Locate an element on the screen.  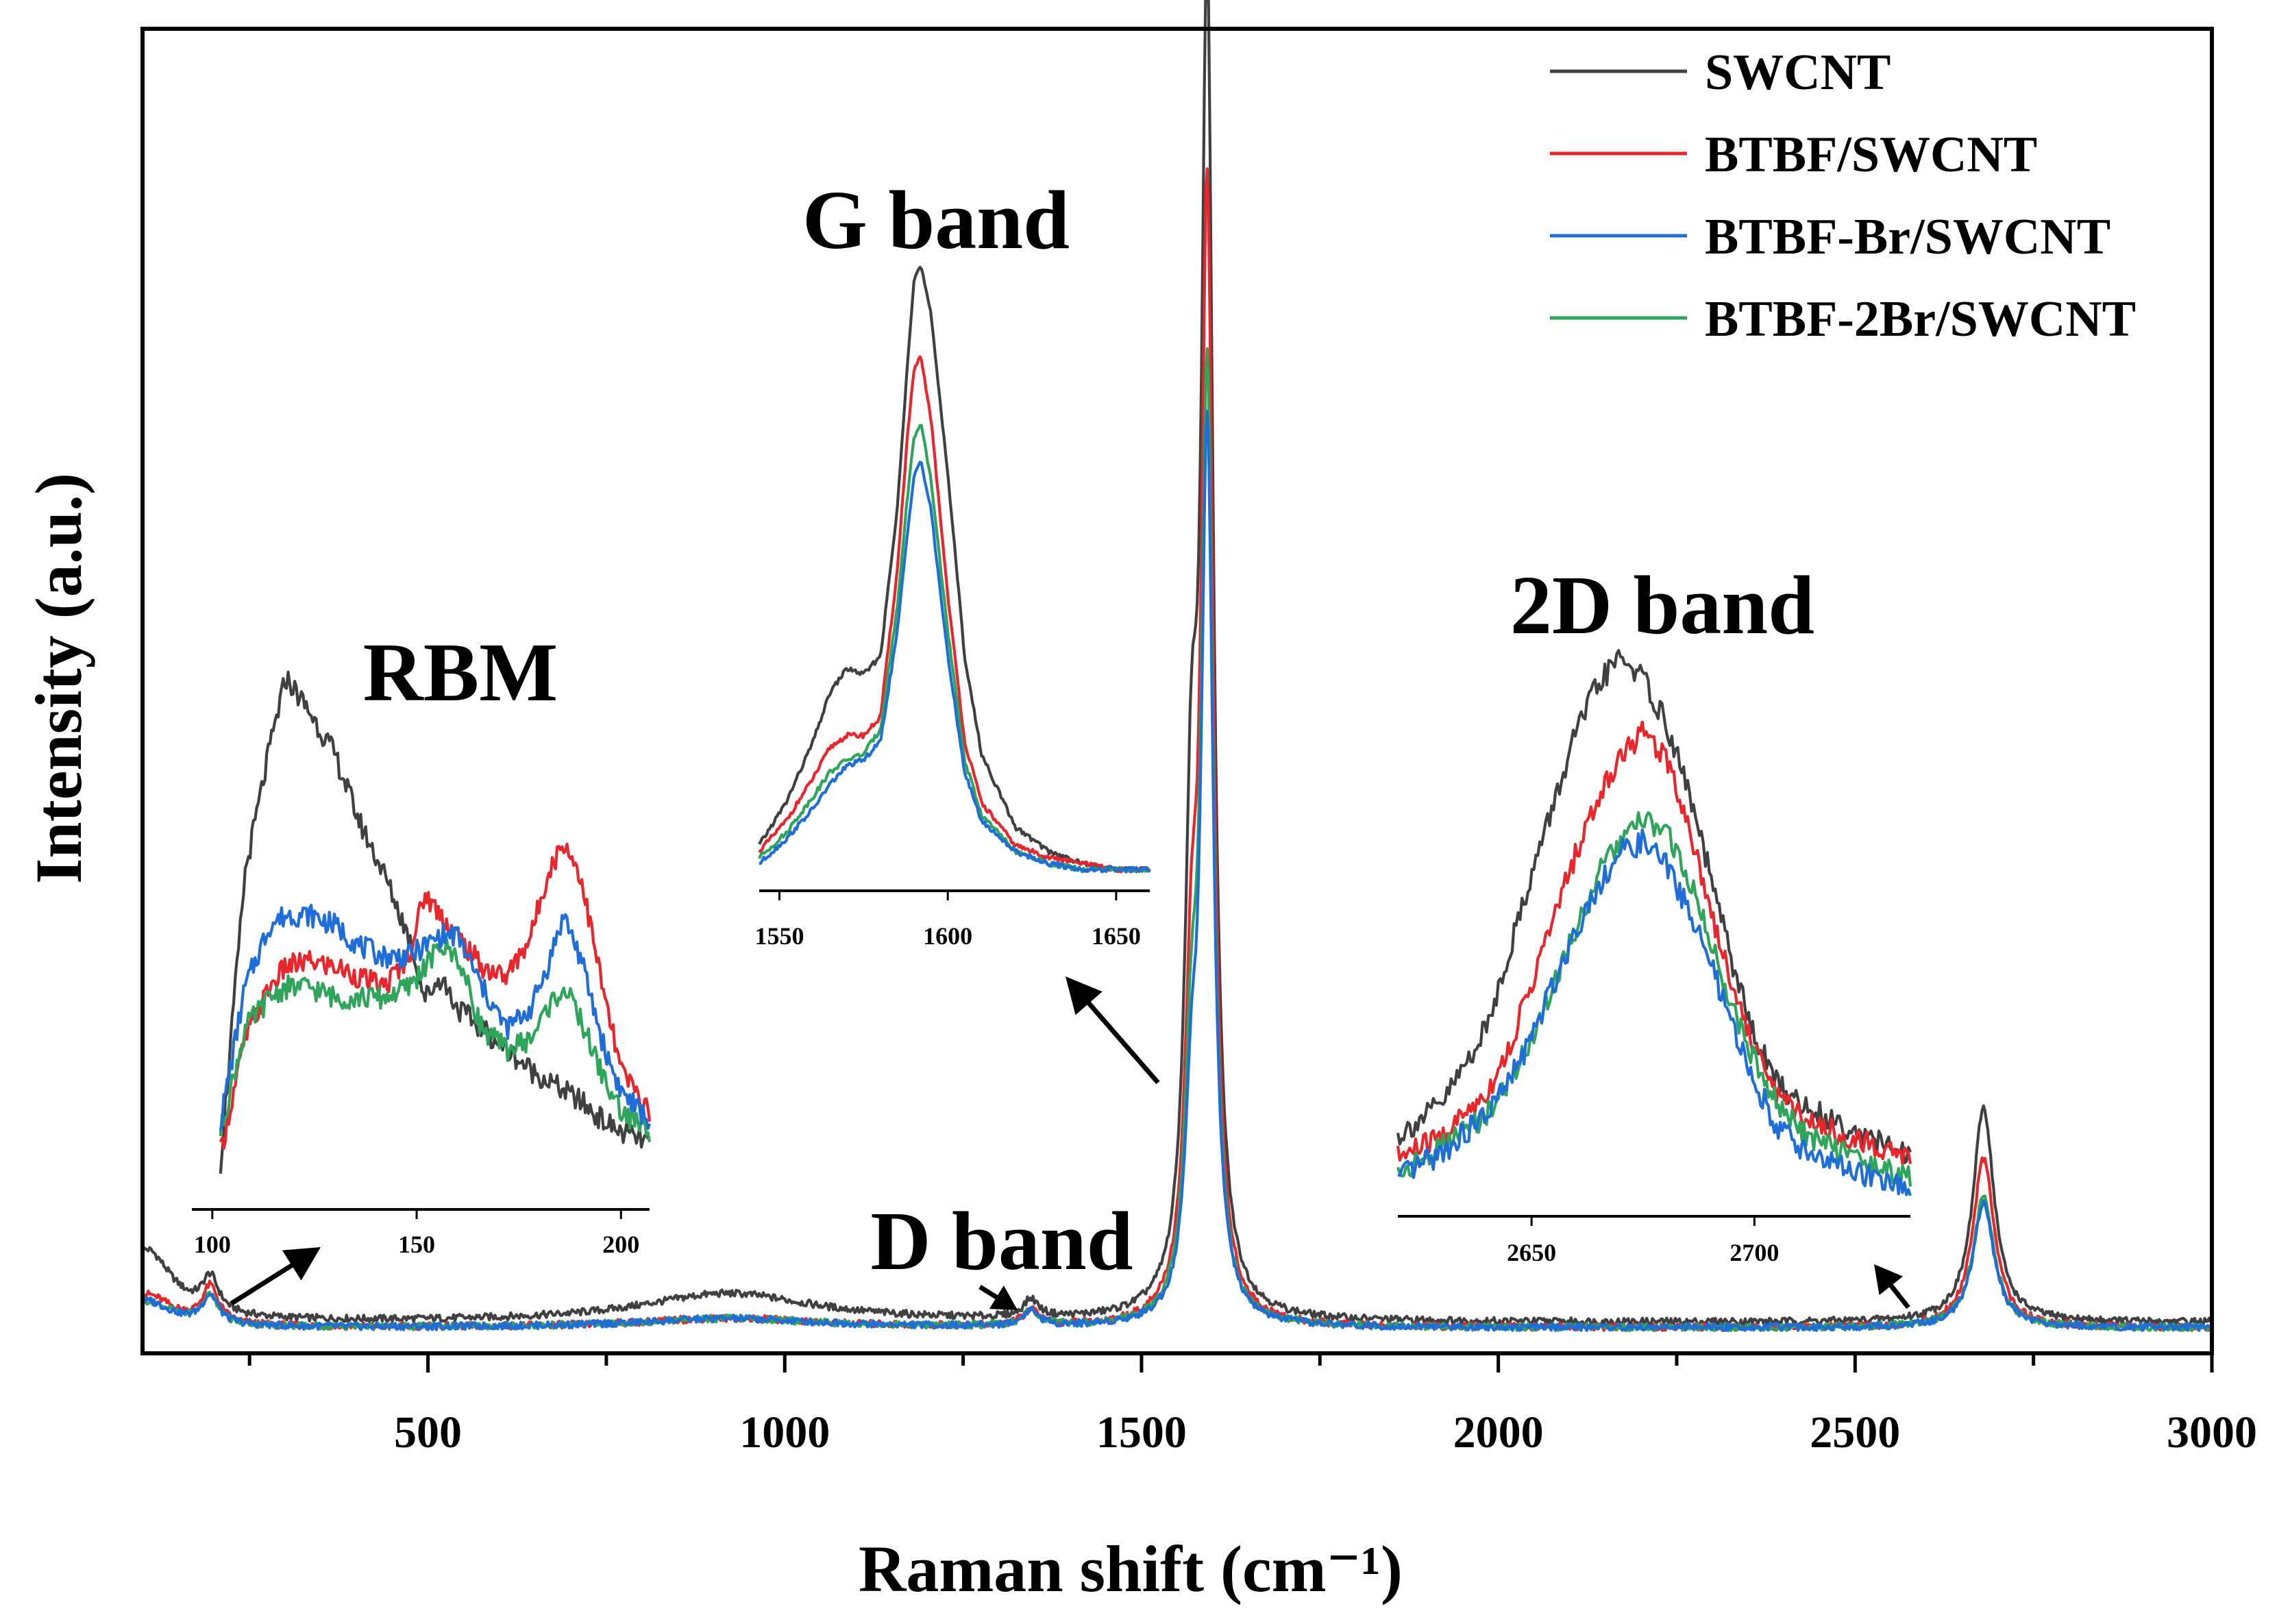
legend-label: BTBF/SWCNT is located at coordinates (1871, 155).